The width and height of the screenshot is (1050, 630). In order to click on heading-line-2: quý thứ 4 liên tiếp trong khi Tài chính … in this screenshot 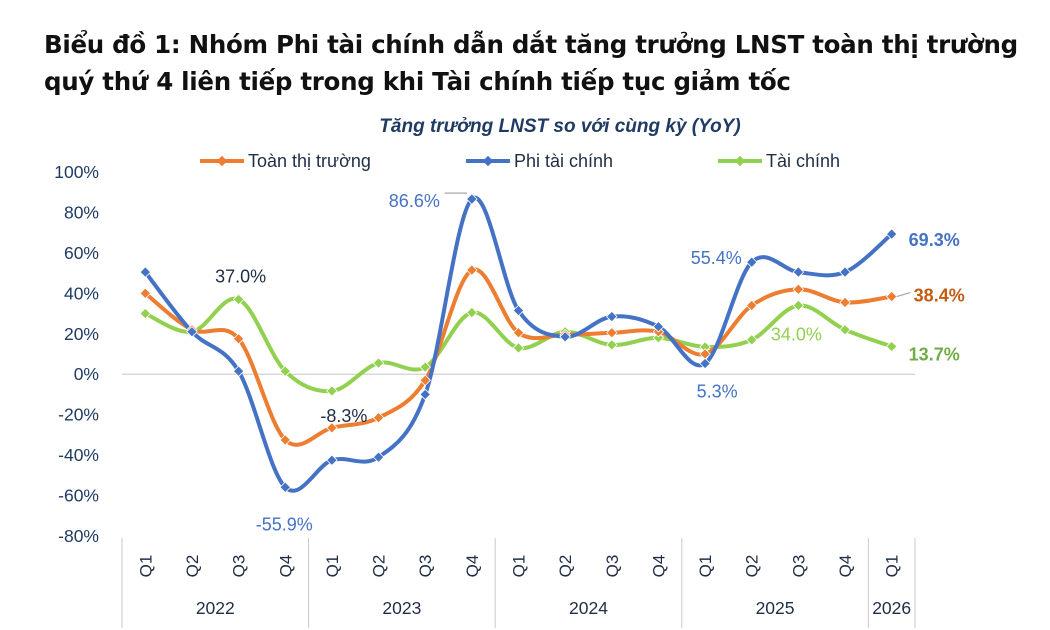, I will do `click(417, 81)`.